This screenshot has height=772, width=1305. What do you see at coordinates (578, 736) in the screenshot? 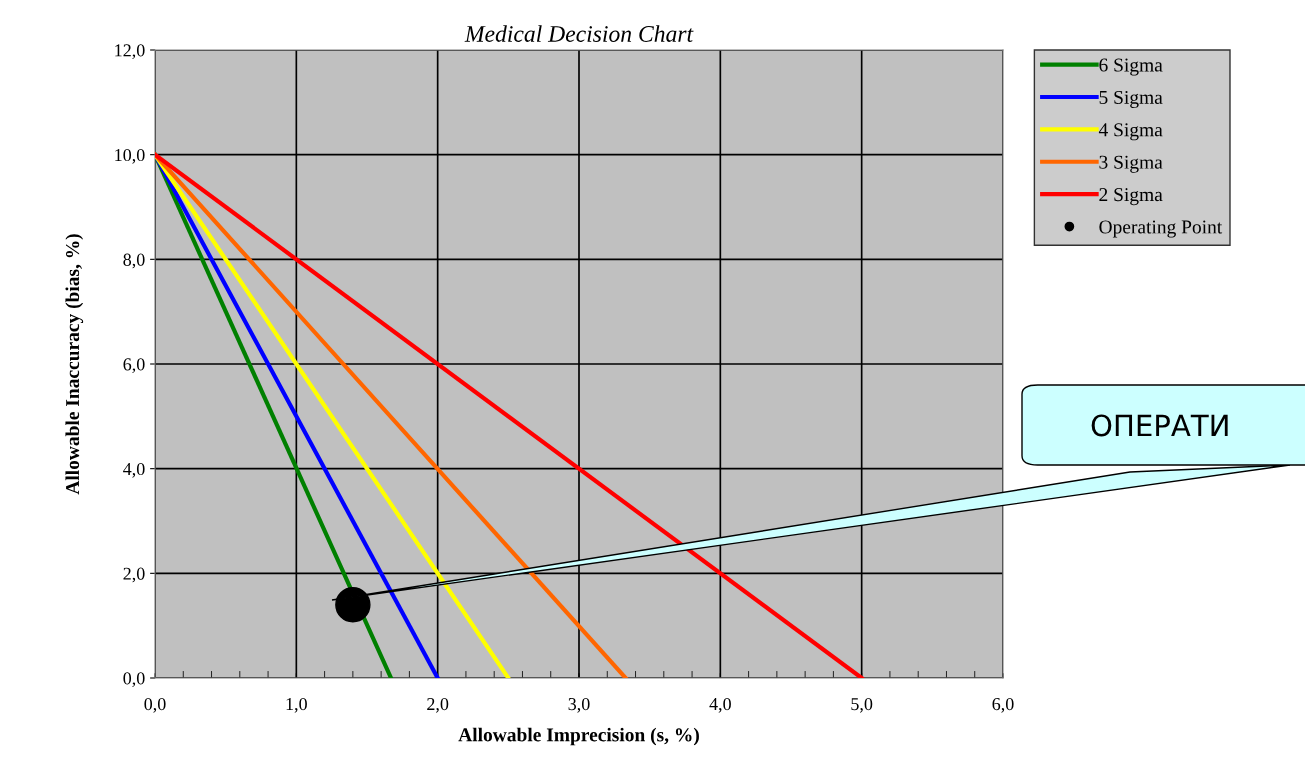
I see `x-axis-title: Allowable Imprecision (s, %)` at bounding box center [578, 736].